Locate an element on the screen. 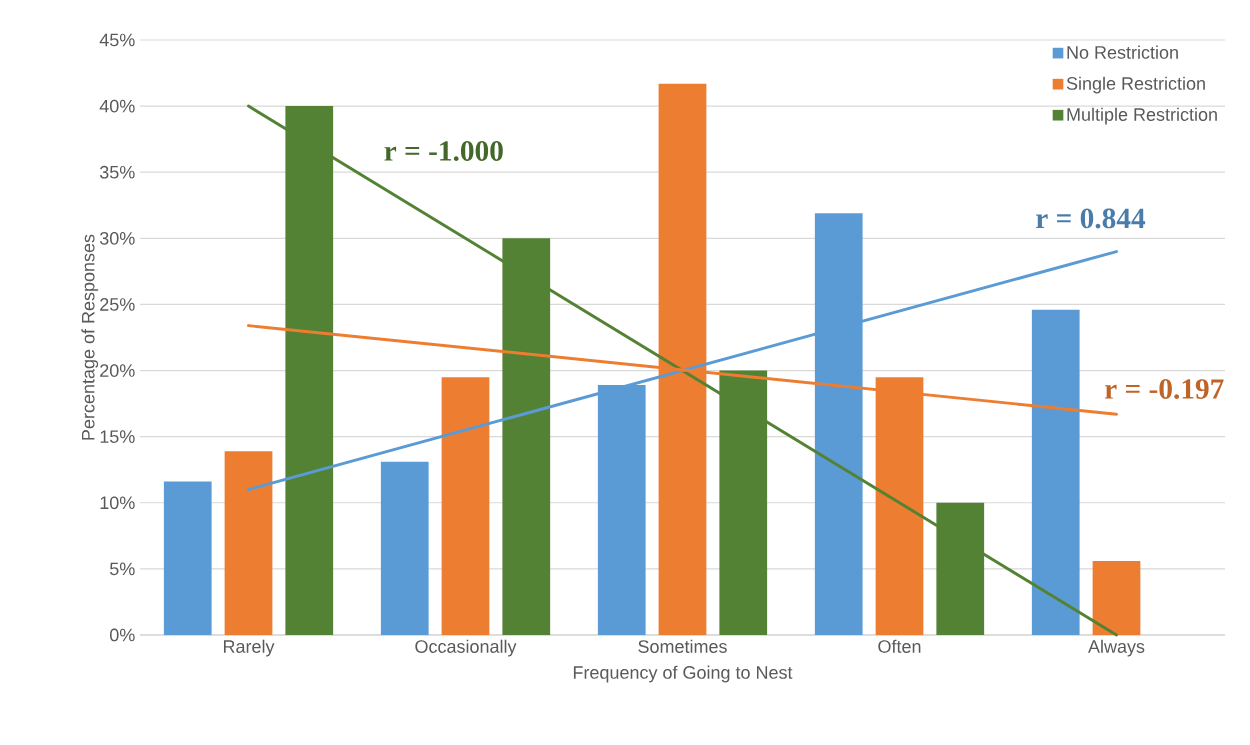 This screenshot has height=745, width=1250. x-tick-label: Rarely is located at coordinates (249, 648).